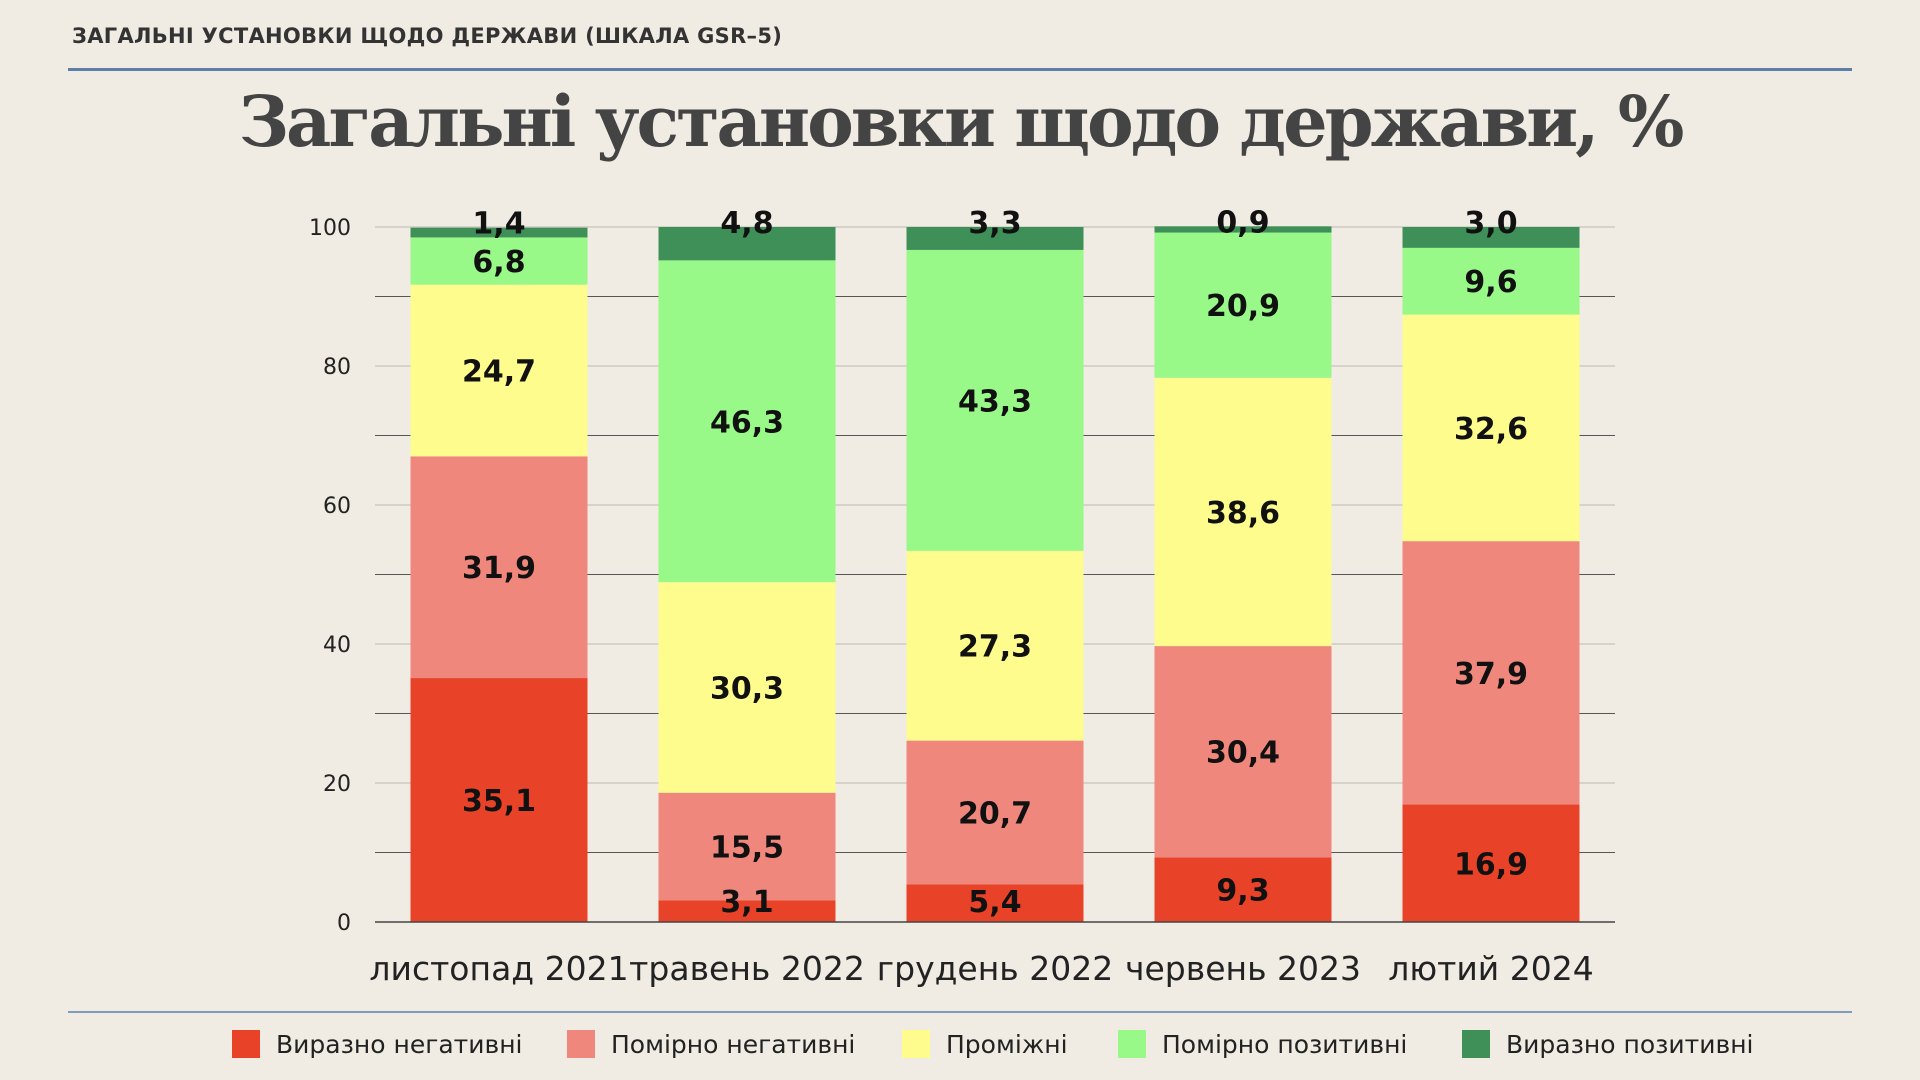 This screenshot has height=1080, width=1920. I want to click on x-category-label: червень 2023, so click(1243, 968).